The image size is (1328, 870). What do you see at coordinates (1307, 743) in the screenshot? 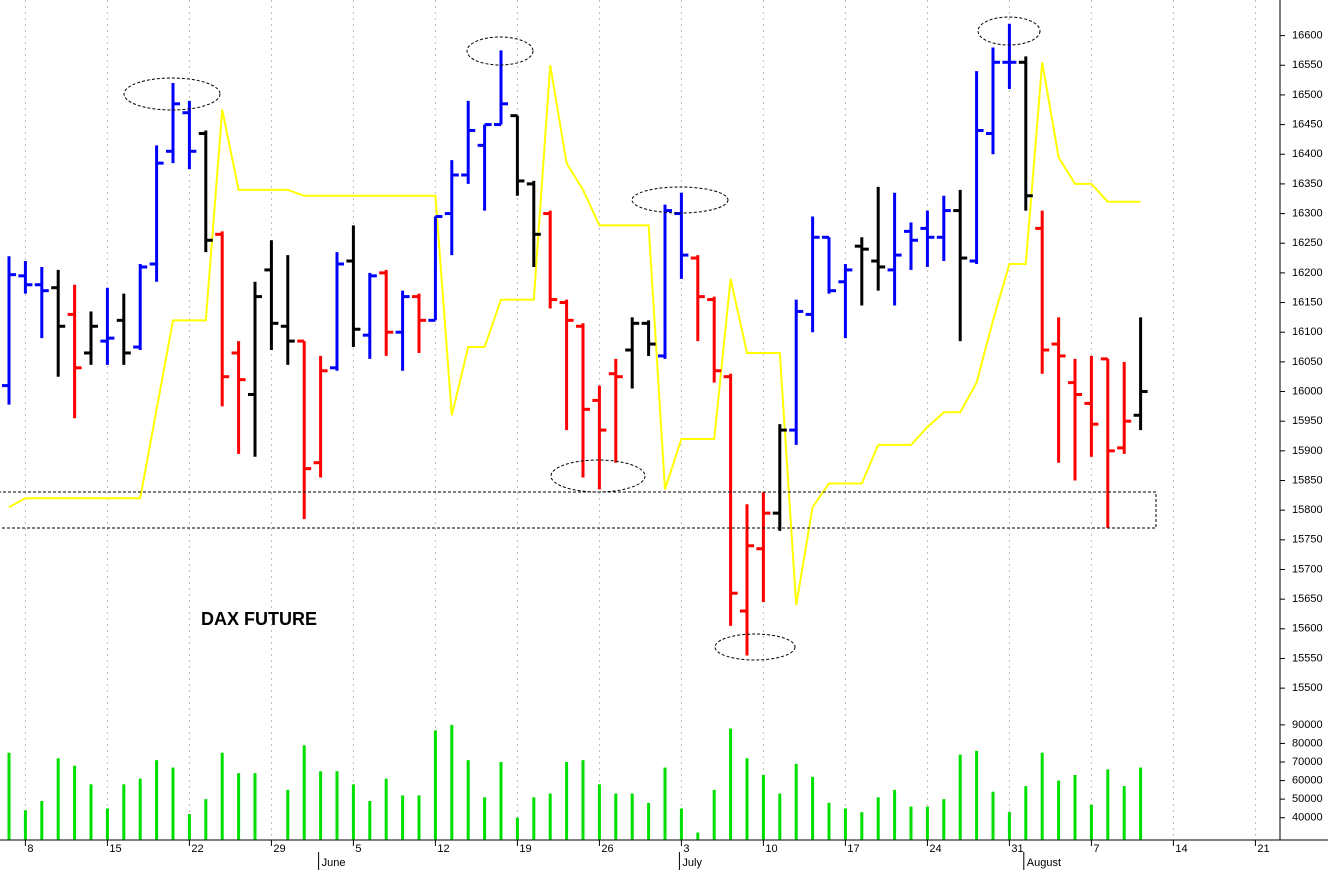
I see `y-tick-label: 80000` at bounding box center [1307, 743].